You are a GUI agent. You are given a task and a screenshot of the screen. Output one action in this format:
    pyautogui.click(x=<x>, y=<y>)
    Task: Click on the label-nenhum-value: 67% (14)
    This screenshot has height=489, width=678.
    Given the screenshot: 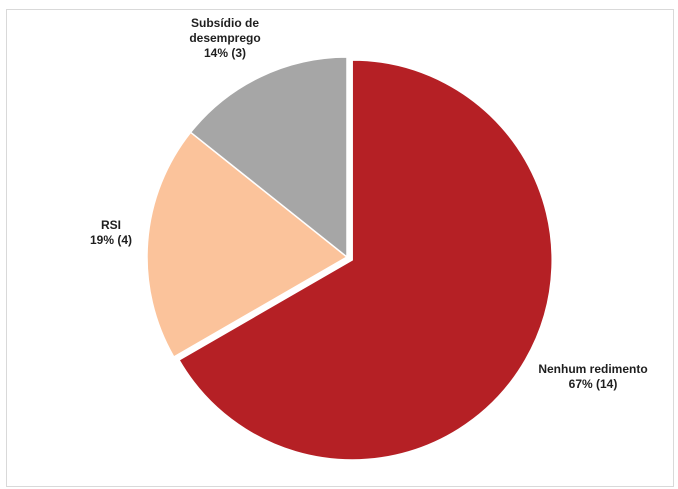 What is the action you would take?
    pyautogui.click(x=593, y=384)
    